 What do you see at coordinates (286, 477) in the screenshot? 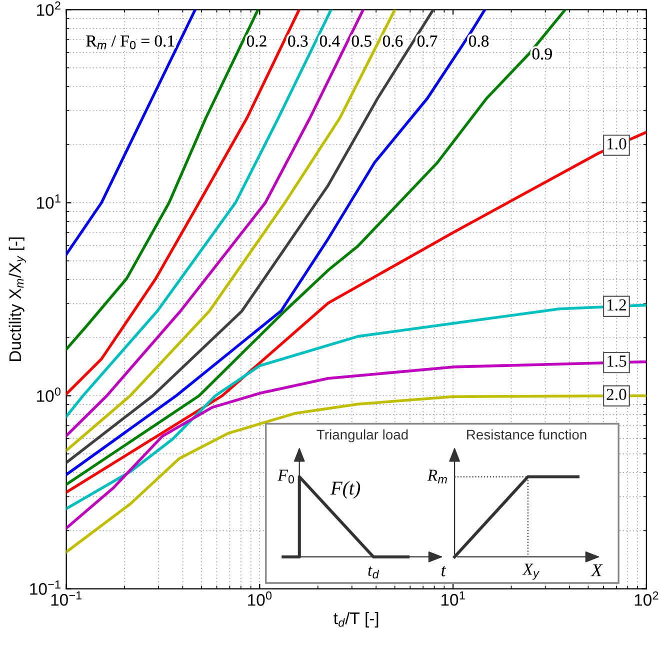
I see `annotation: F$_{0}$` at bounding box center [286, 477].